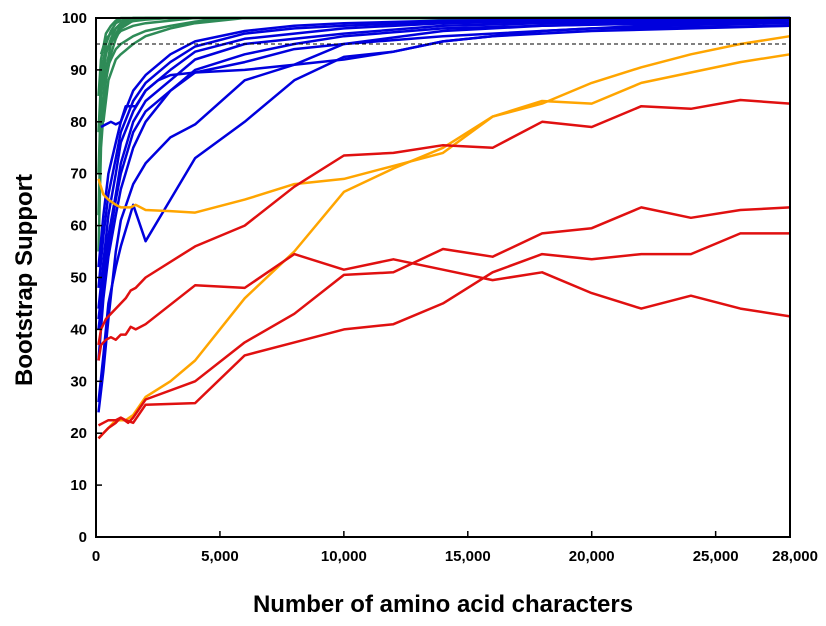 The image size is (826, 626). I want to click on x-axis-title: Number of amino acid characters, so click(443, 604).